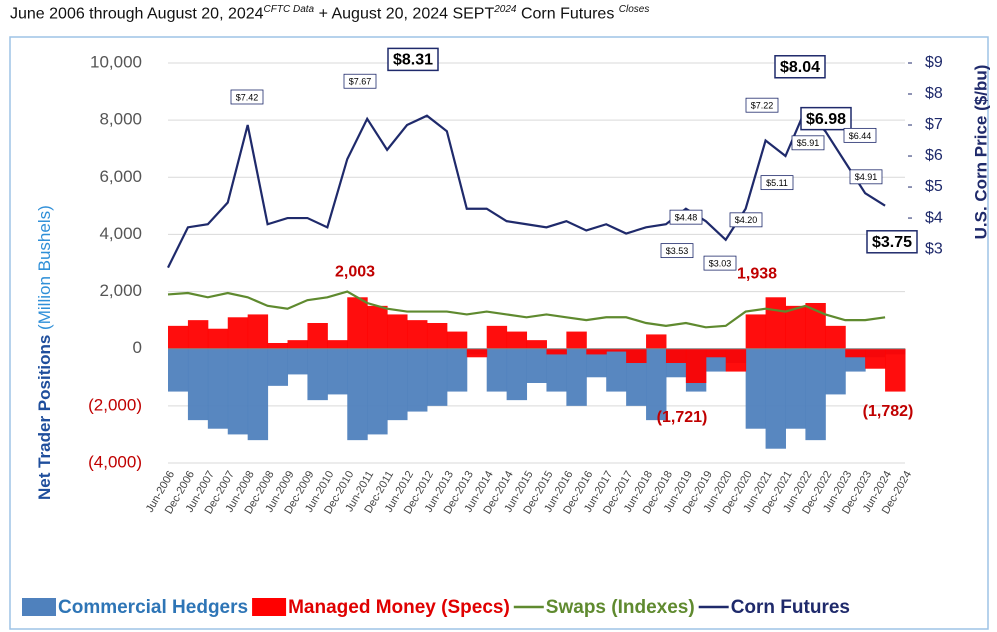 The width and height of the screenshot is (997, 632). Describe the element at coordinates (120, 290) in the screenshot. I see `y-tick-label: 2,000` at that location.